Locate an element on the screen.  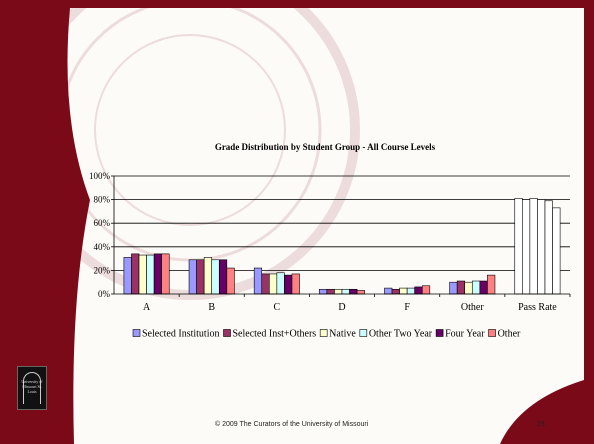
y-tick-label: 100% is located at coordinates (100, 176).